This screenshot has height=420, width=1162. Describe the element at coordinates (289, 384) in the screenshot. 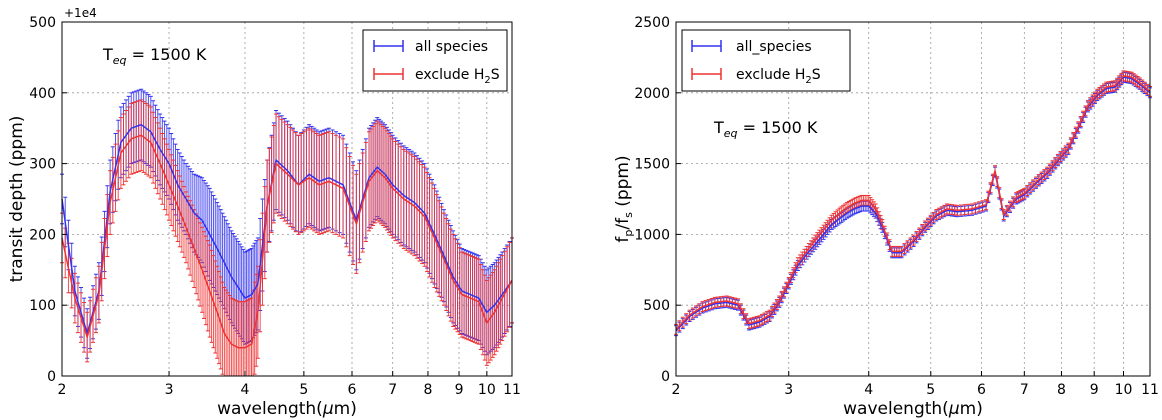

I see `left-x-ticks: 2 3 4 5 6 7 8 9 10 11` at that location.